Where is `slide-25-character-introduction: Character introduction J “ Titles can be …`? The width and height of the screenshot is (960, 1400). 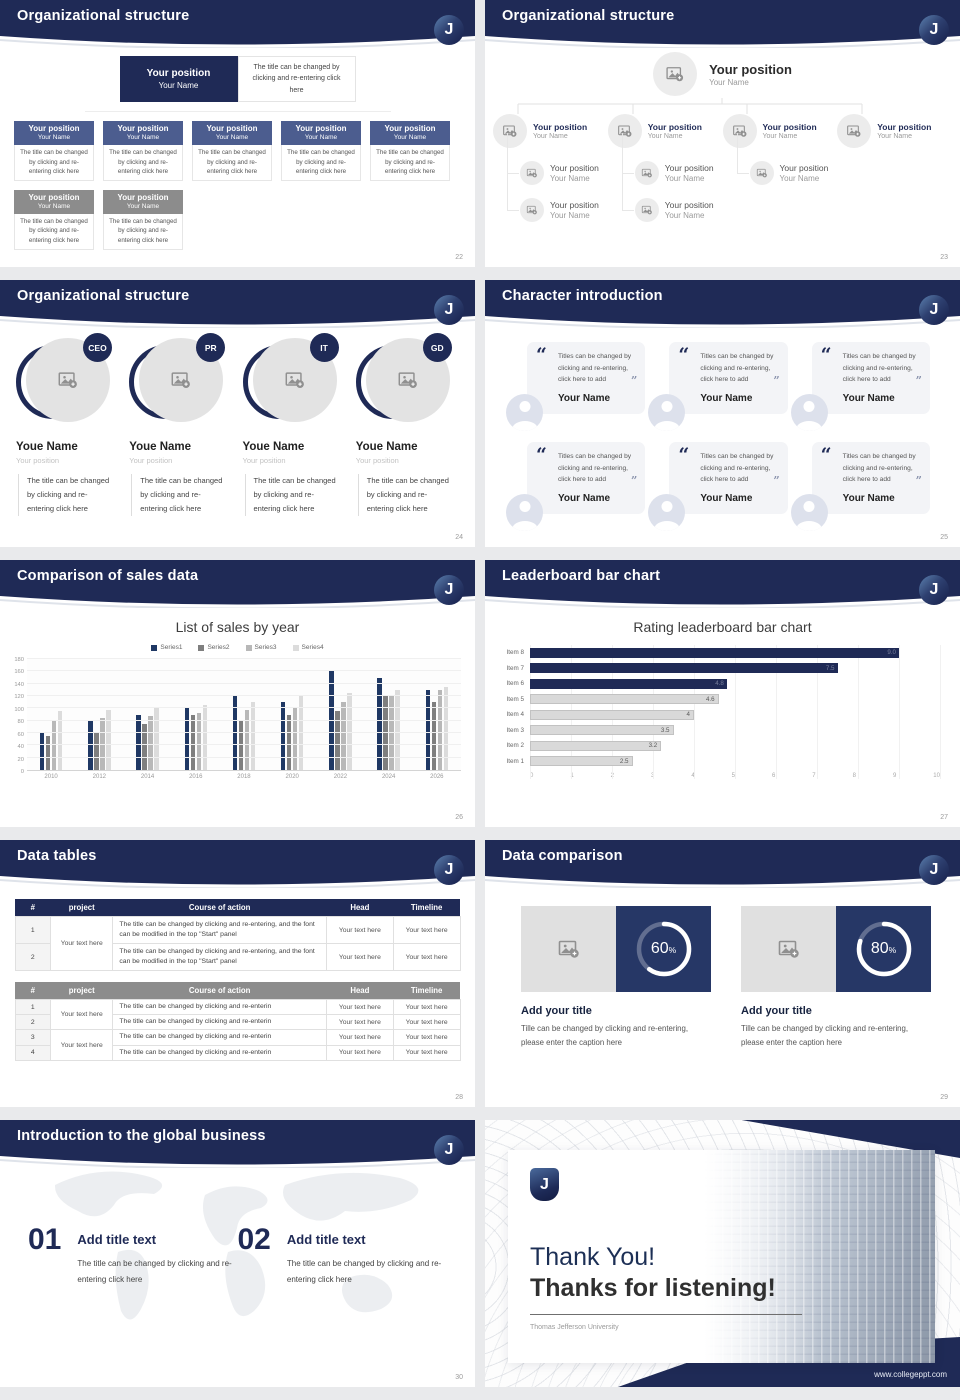
slide-25-character-introduction: Character introduction J “ Titles can be … is located at coordinates (722, 413).